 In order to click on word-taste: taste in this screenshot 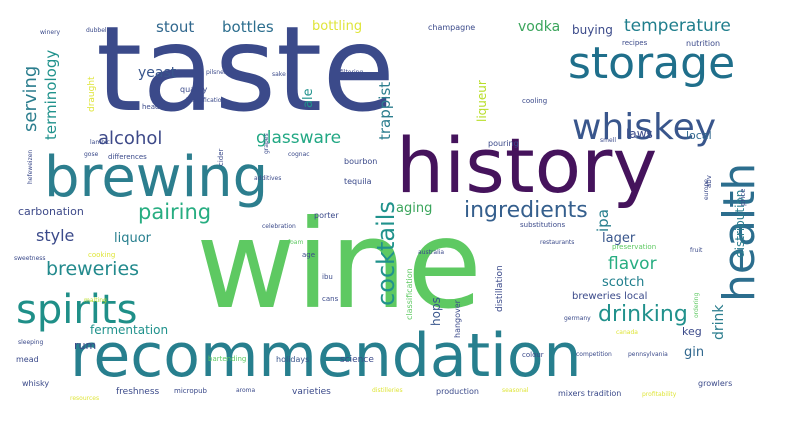, I will do `click(245, 69)`.